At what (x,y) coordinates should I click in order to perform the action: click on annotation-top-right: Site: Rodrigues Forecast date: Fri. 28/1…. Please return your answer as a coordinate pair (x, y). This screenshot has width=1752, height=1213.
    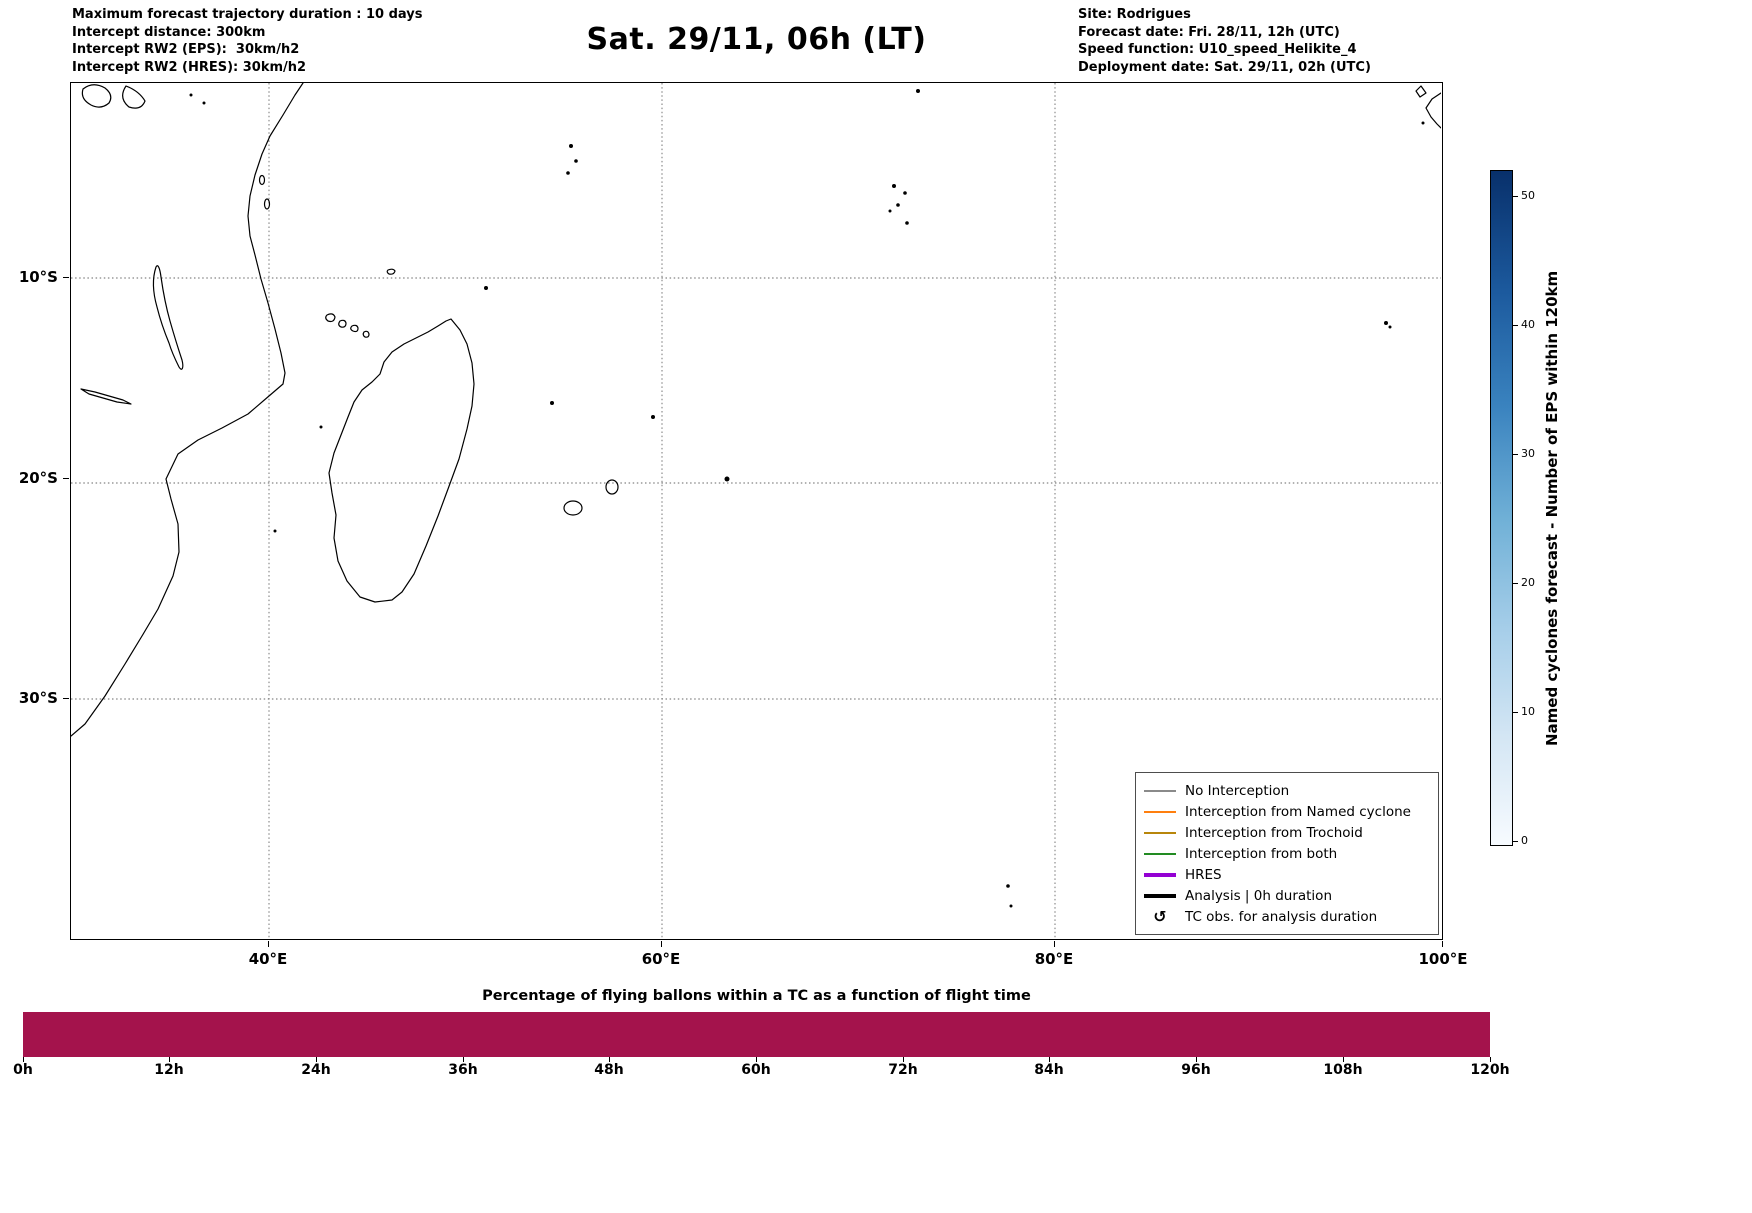
    Looking at the image, I should click on (1224, 41).